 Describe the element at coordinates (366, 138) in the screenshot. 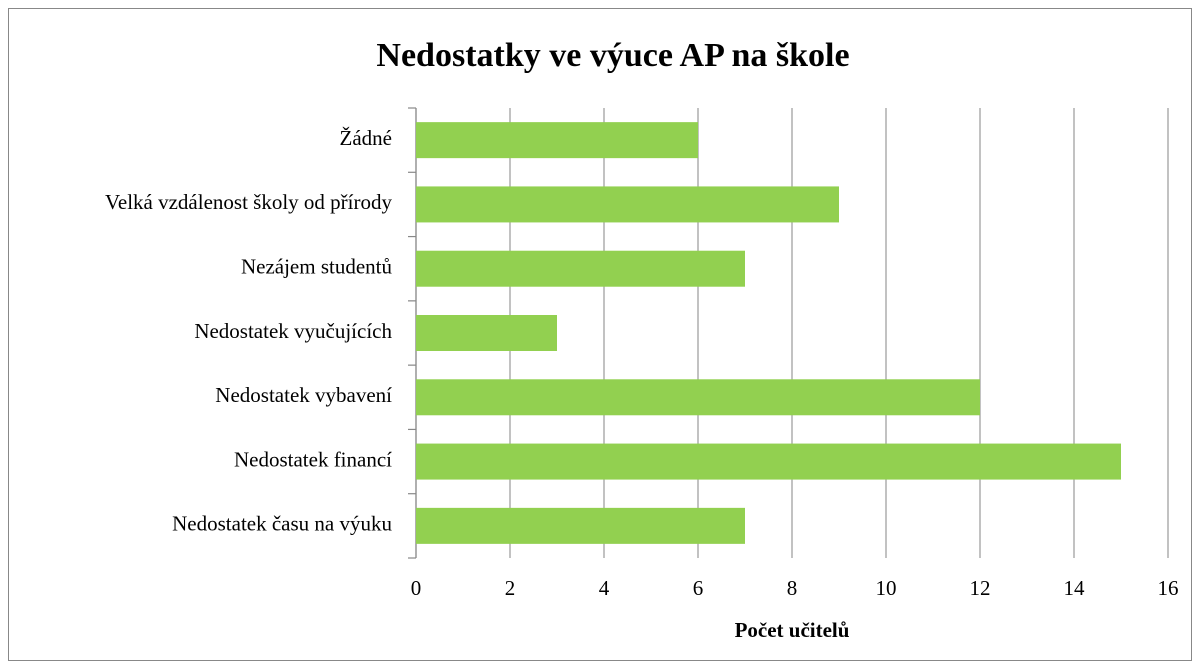

I see `y-tick-label: Žádné` at that location.